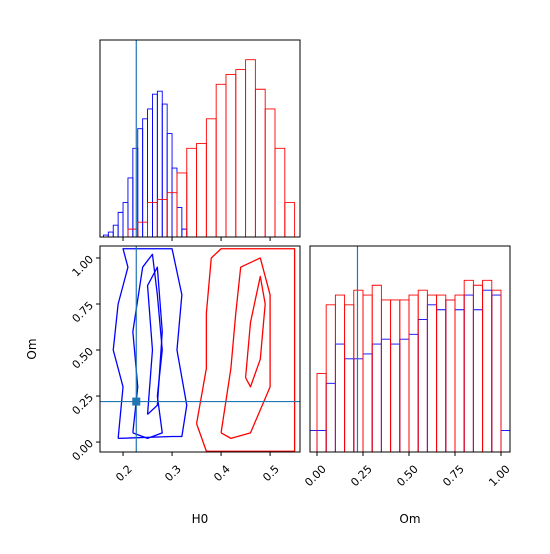  Describe the element at coordinates (83, 312) in the screenshot. I see `y-tick-label: 0.75` at that location.